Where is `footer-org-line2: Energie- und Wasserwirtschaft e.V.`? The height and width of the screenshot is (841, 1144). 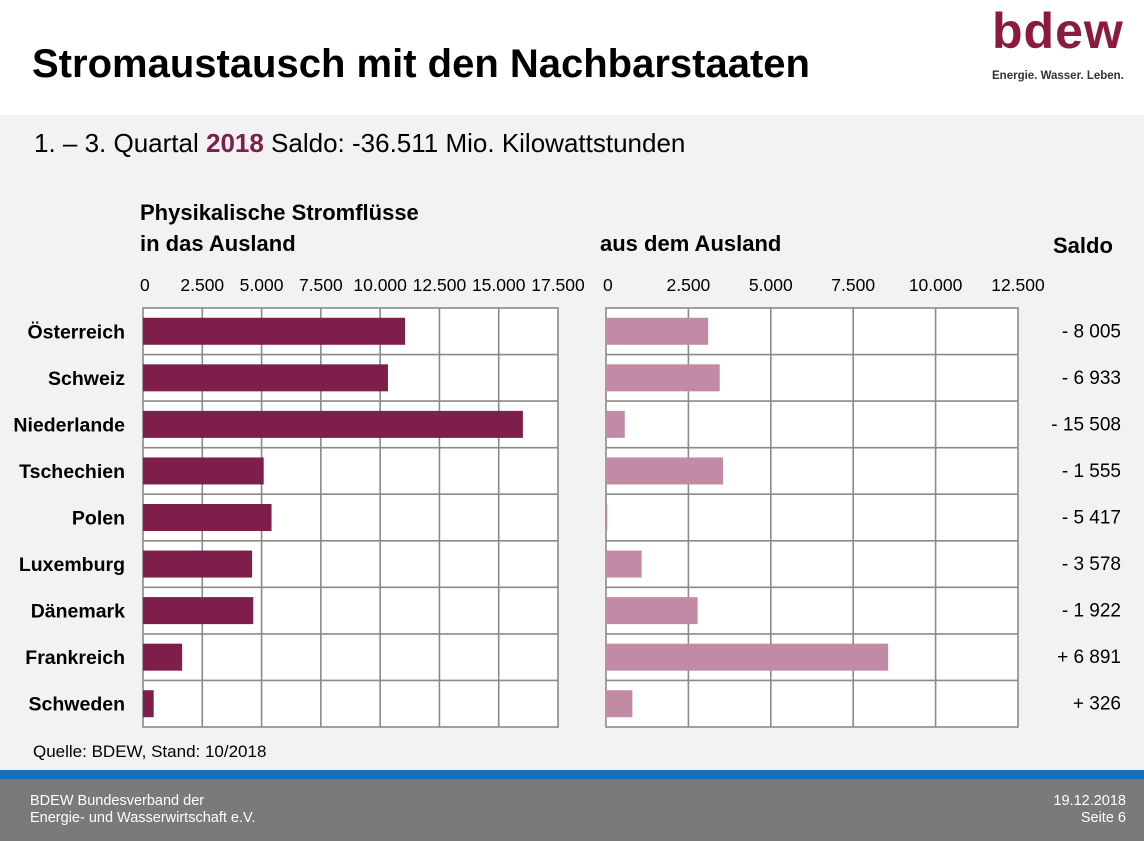 footer-org-line2: Energie- und Wasserwirtschaft e.V. is located at coordinates (143, 818).